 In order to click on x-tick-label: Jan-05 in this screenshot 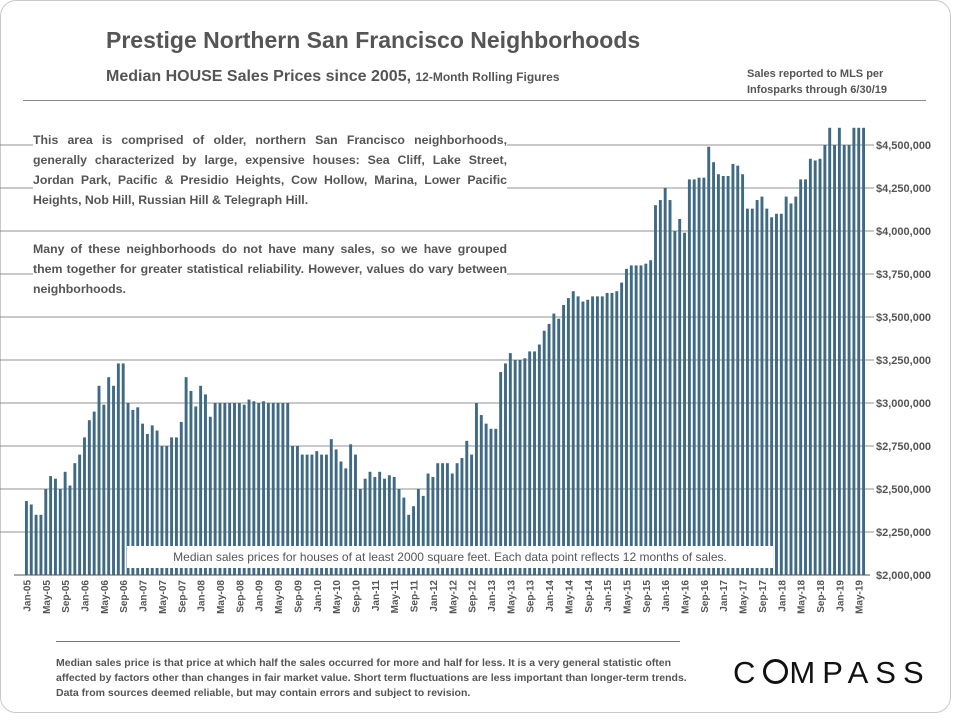, I will do `click(27, 596)`.